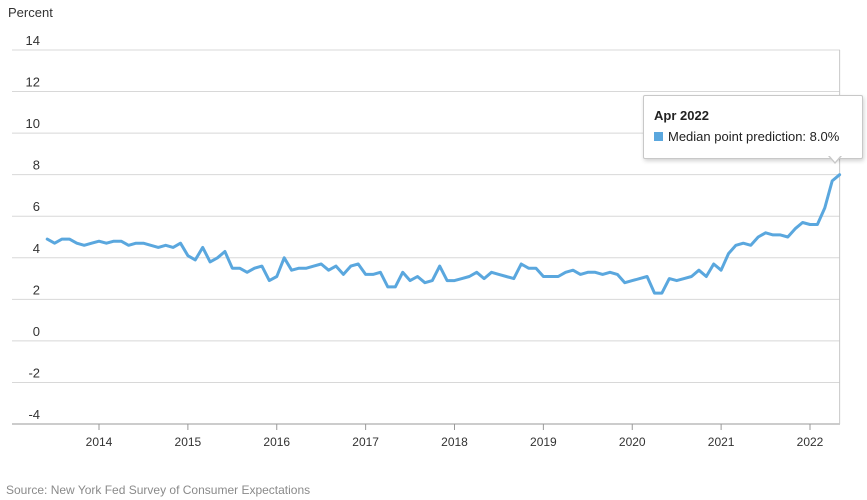  What do you see at coordinates (658, 136) in the screenshot?
I see `series-color-swatch` at bounding box center [658, 136].